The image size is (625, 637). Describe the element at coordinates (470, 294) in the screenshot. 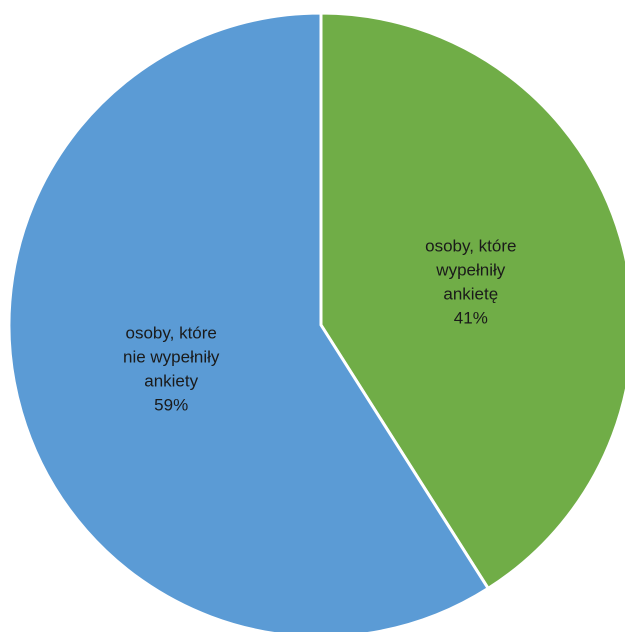

I see `slice-label-line: ankietę` at that location.